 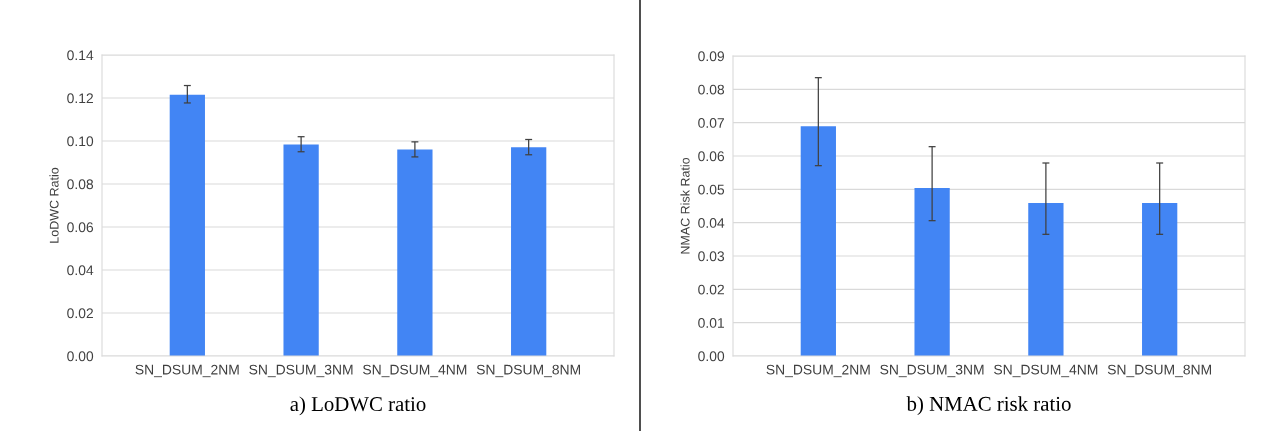 I want to click on y-tick-label: 0.14, so click(x=80, y=55).